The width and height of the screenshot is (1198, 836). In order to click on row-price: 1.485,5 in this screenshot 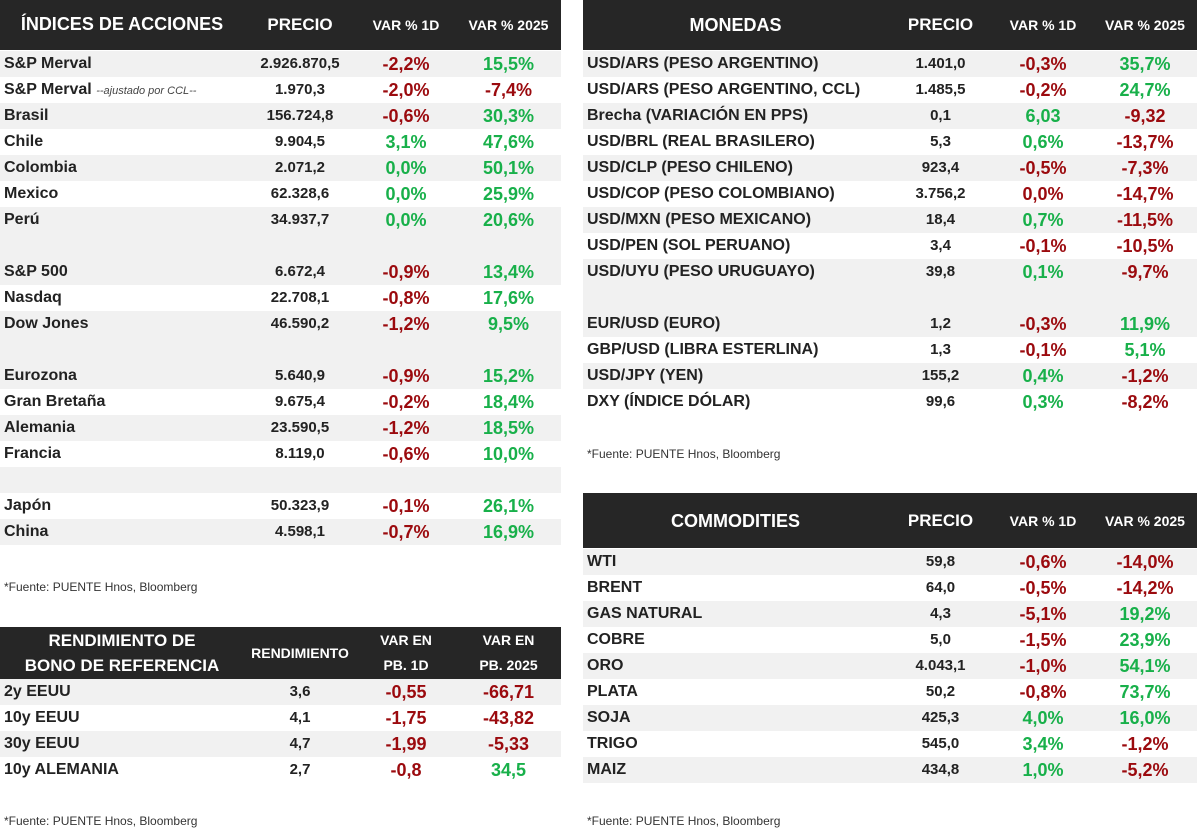, I will do `click(940, 89)`.